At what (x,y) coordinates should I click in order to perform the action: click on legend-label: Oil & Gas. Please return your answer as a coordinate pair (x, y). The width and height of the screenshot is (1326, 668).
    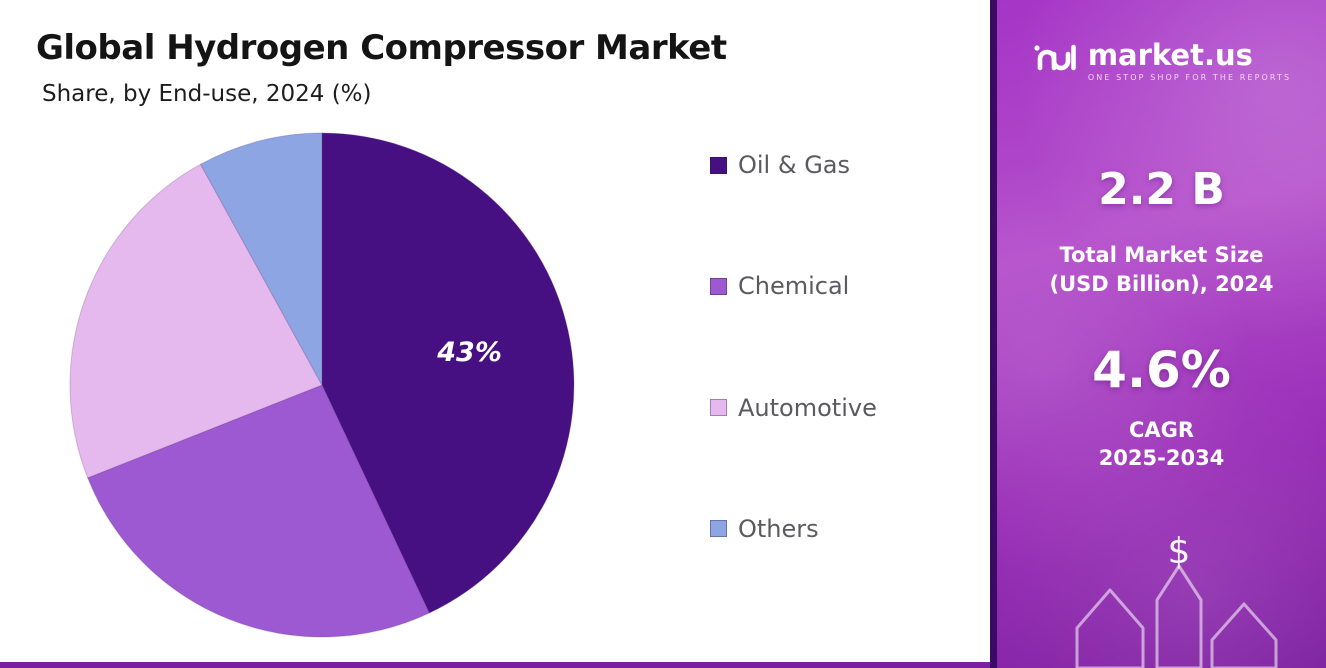
    Looking at the image, I should click on (794, 165).